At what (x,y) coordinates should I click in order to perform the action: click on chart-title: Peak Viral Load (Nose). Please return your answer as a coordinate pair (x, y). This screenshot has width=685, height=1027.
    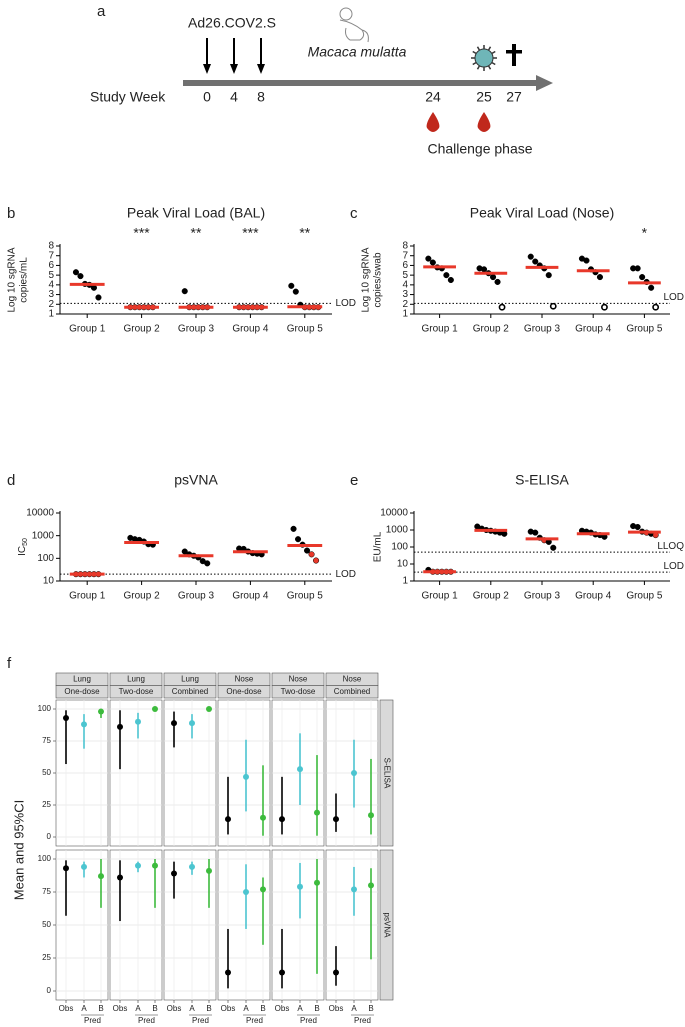
    Looking at the image, I should click on (542, 213).